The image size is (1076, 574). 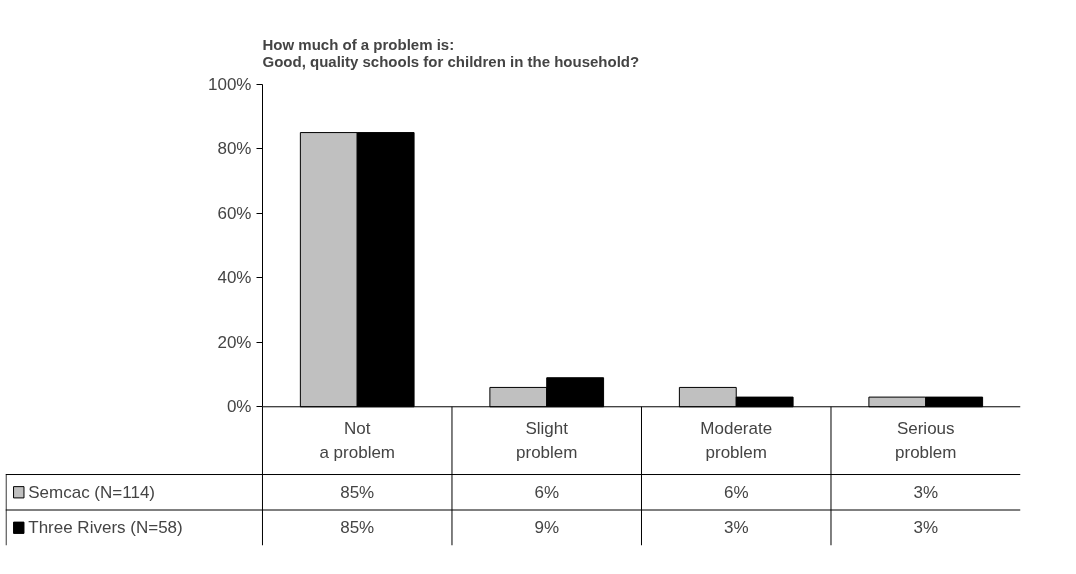 I want to click on y-tick-label: 20%, so click(x=234, y=342).